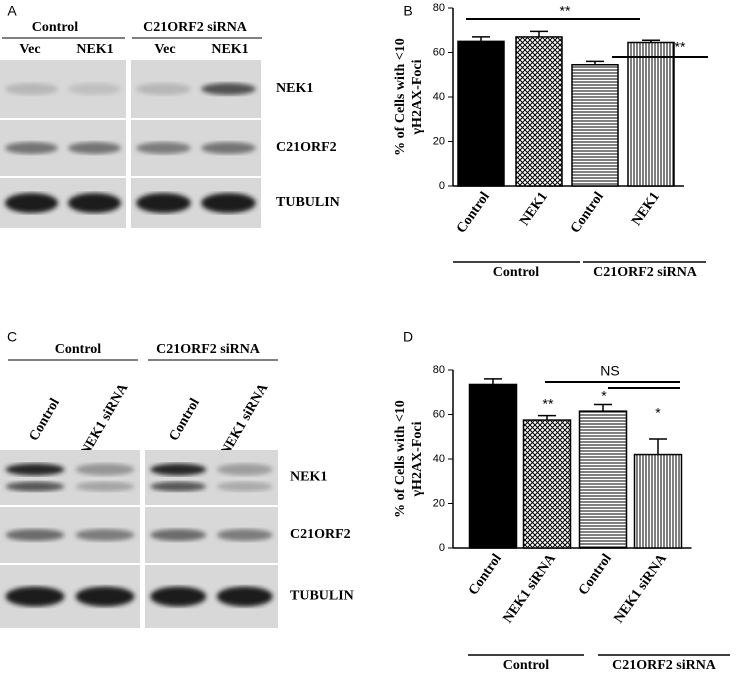 This screenshot has height=675, width=750. I want to click on panel-letter: D, so click(408, 337).